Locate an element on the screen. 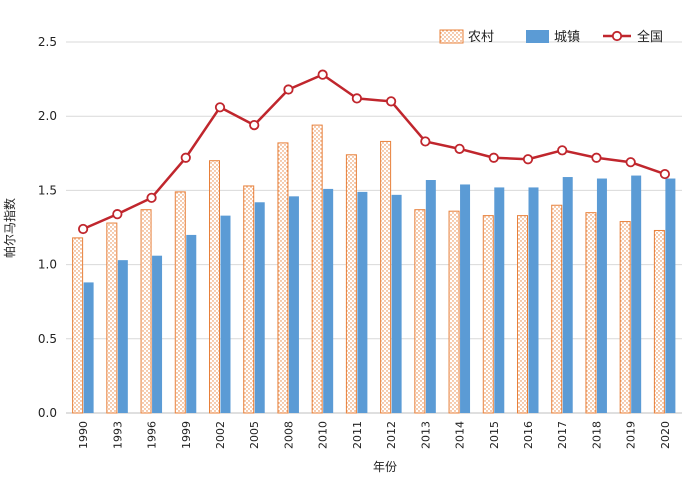 The image size is (700, 483). y-axis-label: 帕尔马指数 is located at coordinates (9, 228).